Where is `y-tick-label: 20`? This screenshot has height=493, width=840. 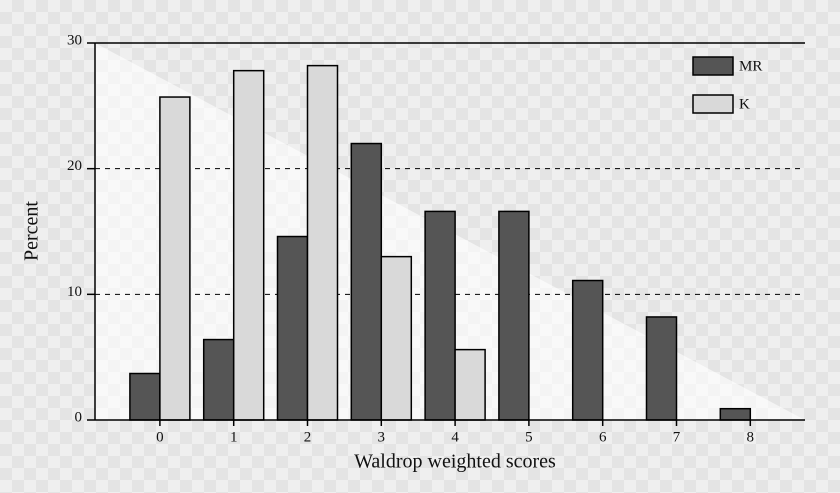 y-tick-label: 20 is located at coordinates (74, 166).